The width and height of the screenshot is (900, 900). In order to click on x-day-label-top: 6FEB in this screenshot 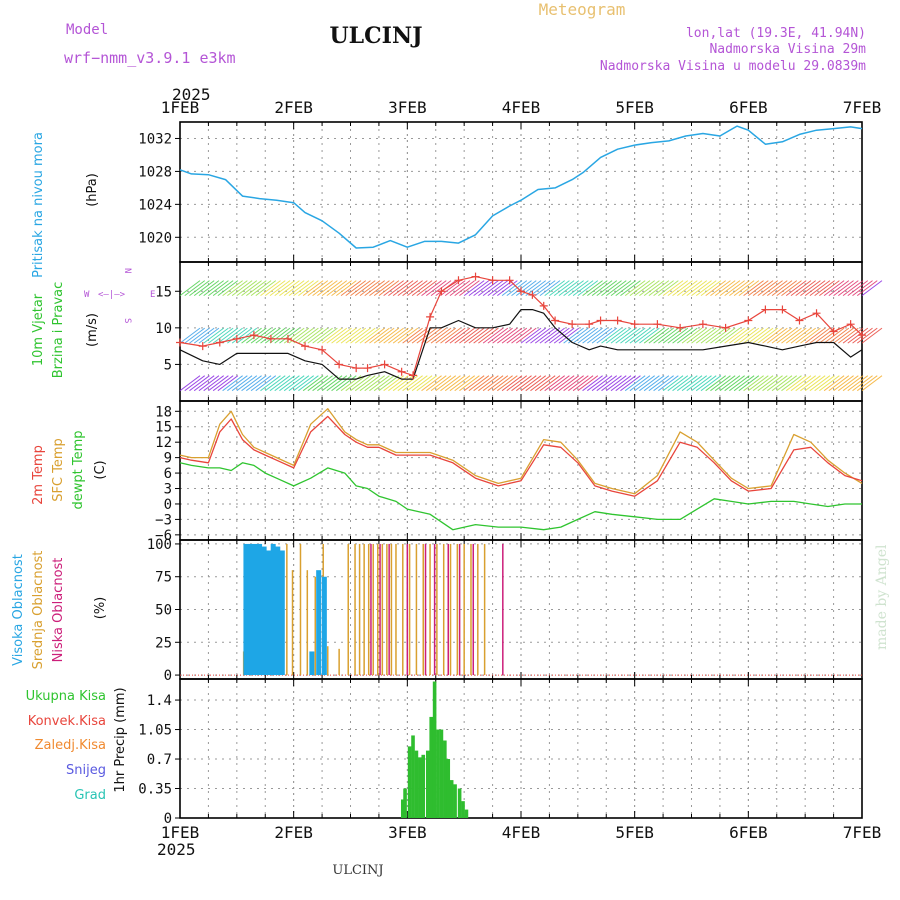, I will do `click(748, 107)`.